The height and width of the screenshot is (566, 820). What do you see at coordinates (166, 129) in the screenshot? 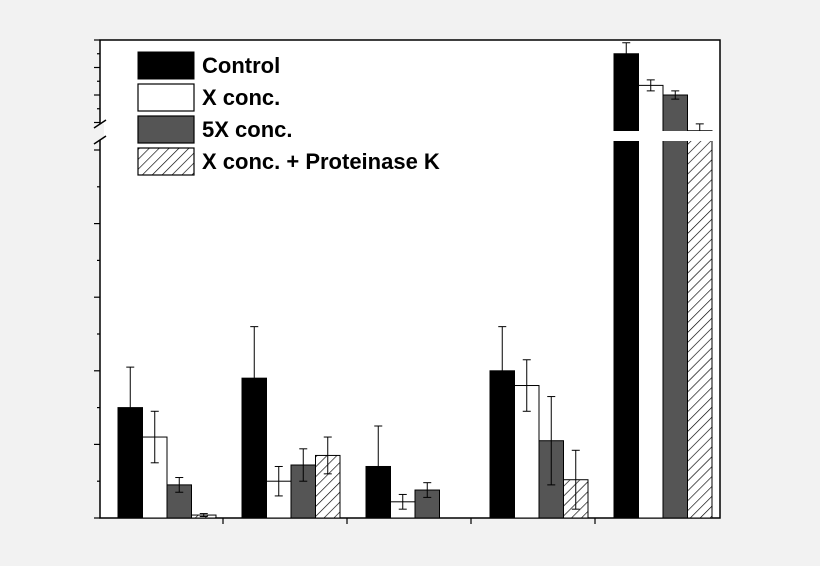
I see `legend-swatch-5x-conc` at bounding box center [166, 129].